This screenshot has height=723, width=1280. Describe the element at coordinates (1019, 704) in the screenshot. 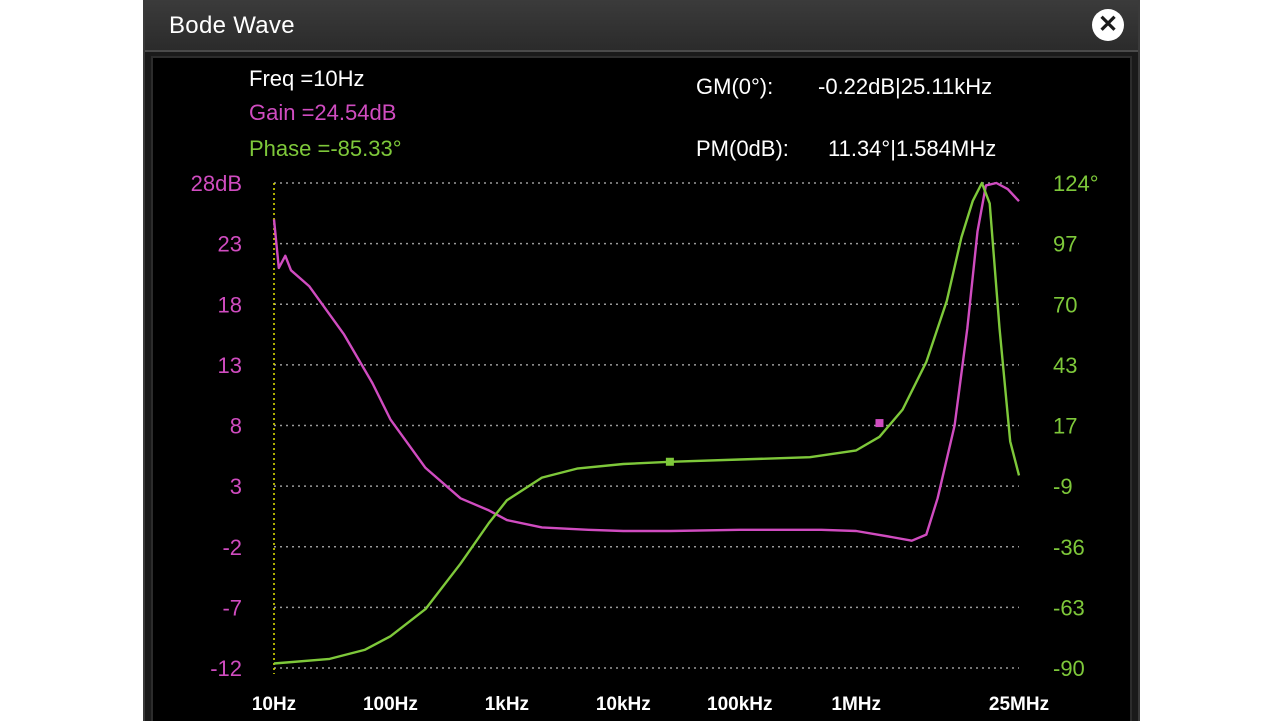

I see `x-tick: 25MHz` at that location.